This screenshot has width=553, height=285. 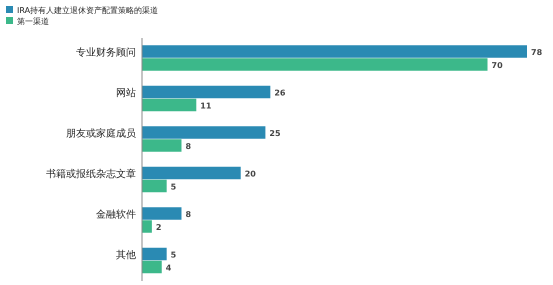 What do you see at coordinates (206, 105) in the screenshot?
I see `data-label: 11` at bounding box center [206, 105].